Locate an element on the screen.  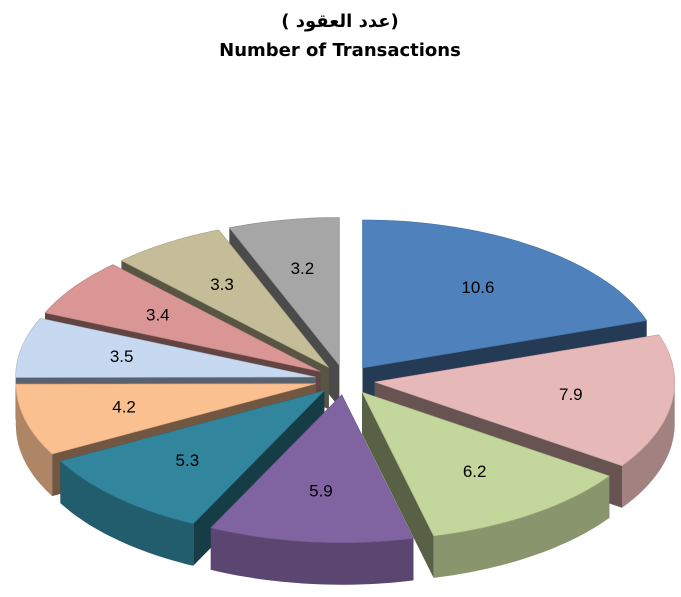
data-label: 3.4 is located at coordinates (158, 314).